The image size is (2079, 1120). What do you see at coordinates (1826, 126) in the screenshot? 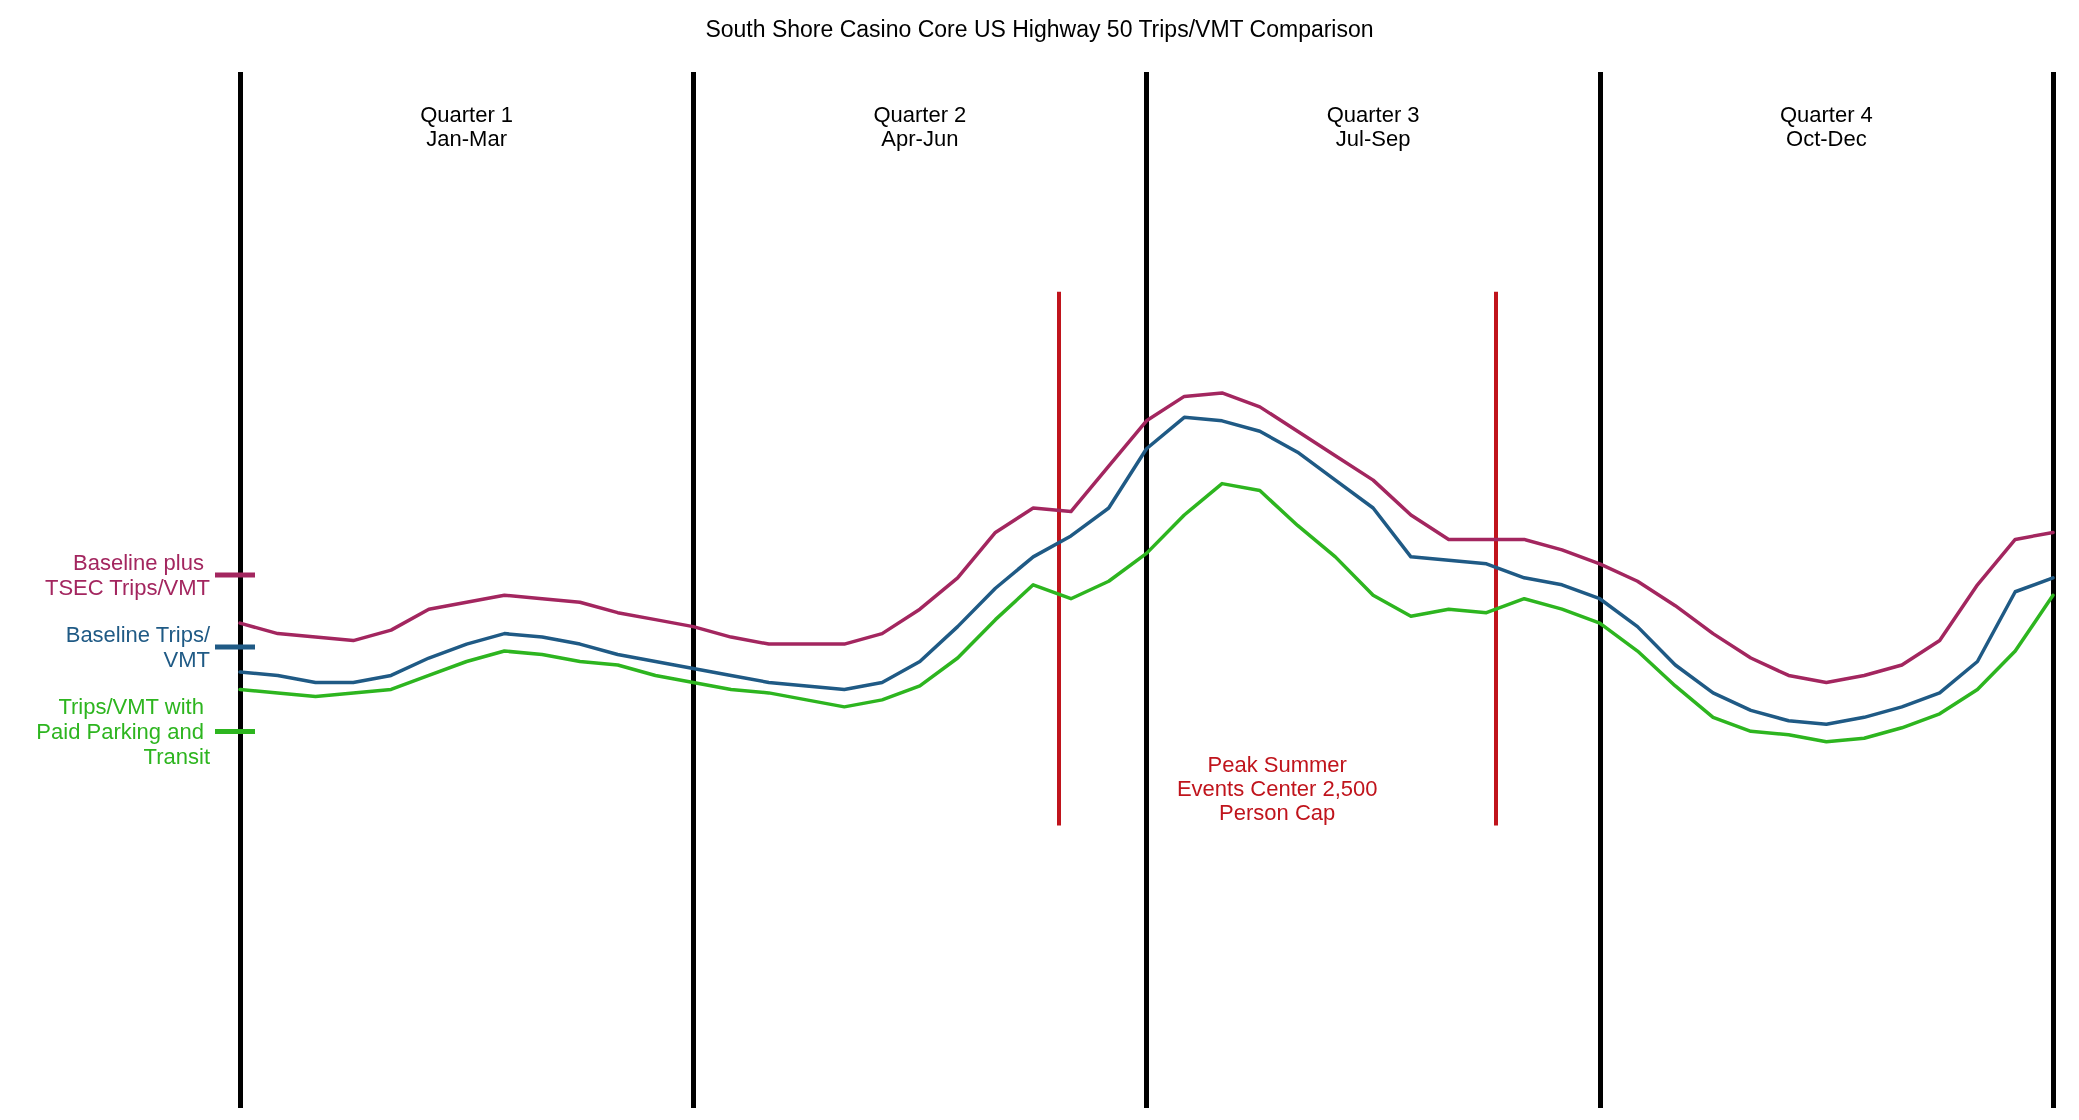
I see `text: Quarter 4 Oct-Dec` at bounding box center [1826, 126].